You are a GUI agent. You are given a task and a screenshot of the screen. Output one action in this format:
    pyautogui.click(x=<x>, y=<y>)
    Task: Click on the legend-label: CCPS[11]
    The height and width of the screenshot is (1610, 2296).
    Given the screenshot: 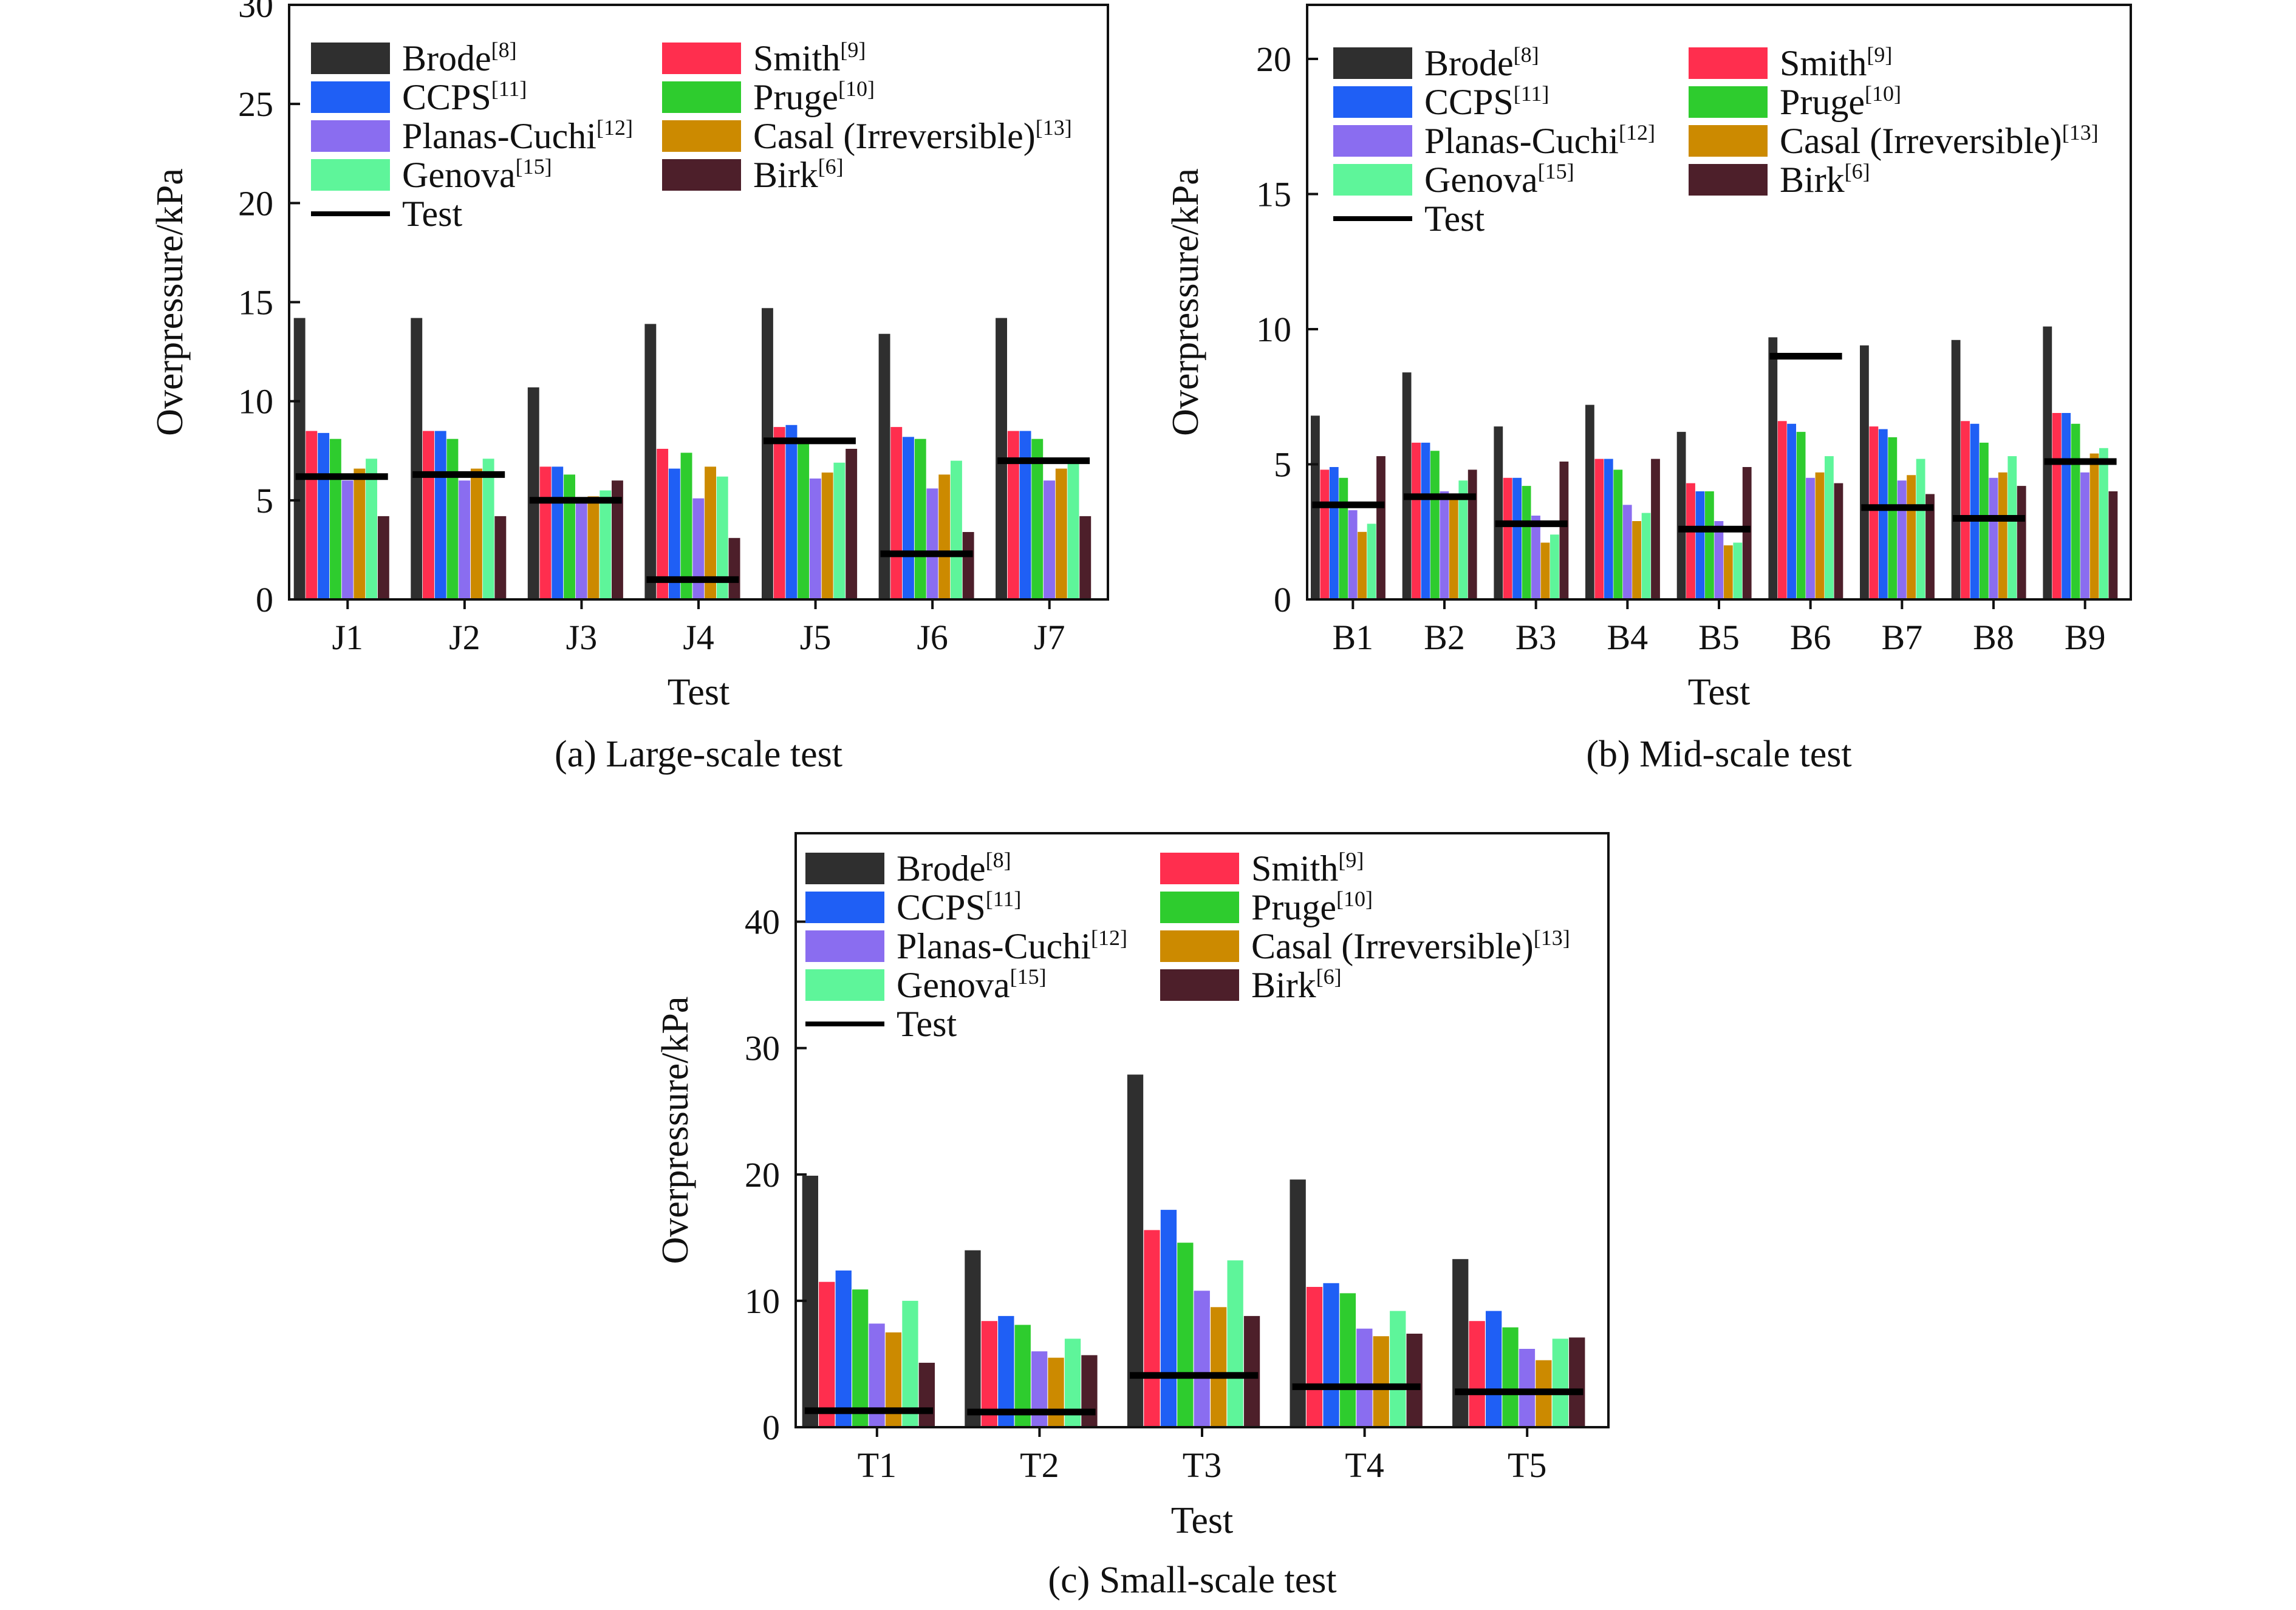 What is the action you would take?
    pyautogui.click(x=959, y=907)
    